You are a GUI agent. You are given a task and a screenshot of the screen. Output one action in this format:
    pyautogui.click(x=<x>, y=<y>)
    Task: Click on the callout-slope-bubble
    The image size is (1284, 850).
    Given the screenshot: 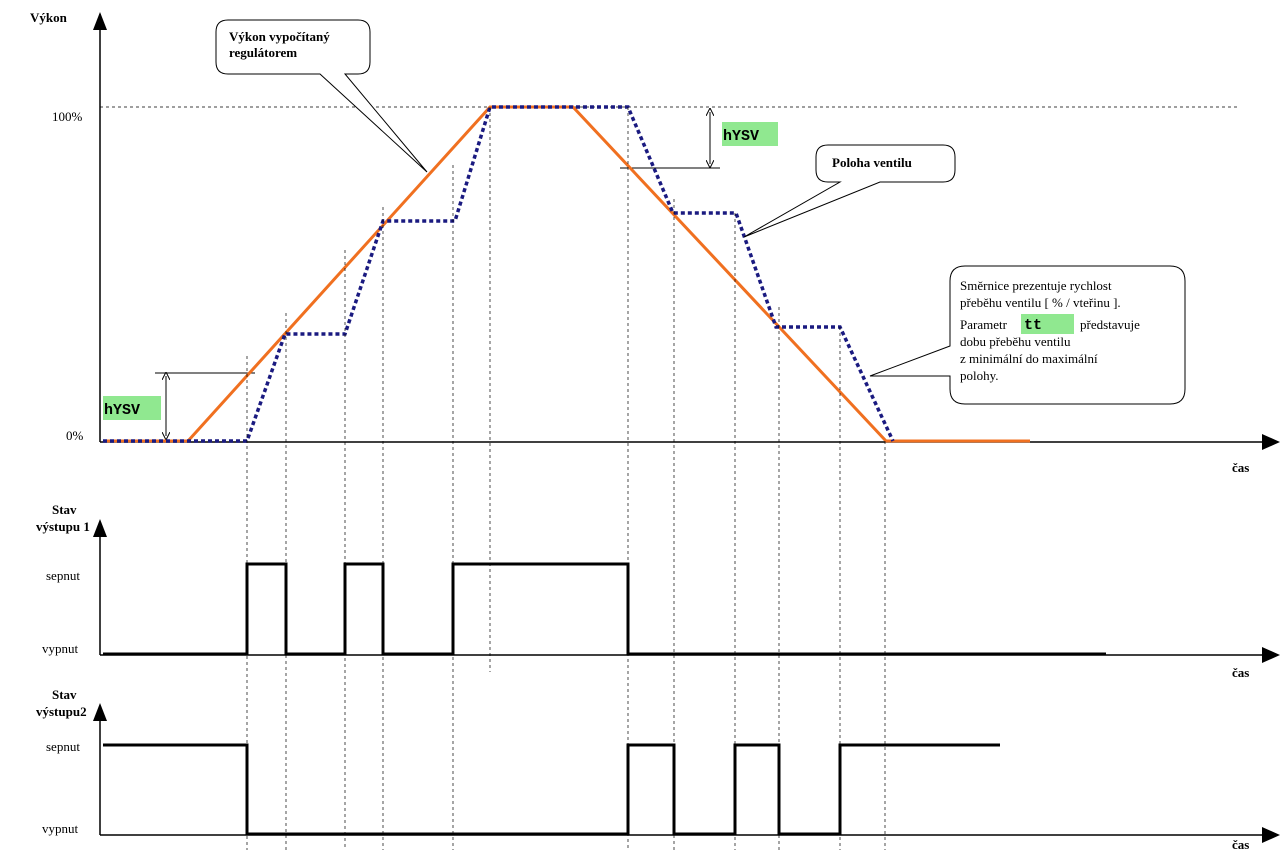 What is the action you would take?
    pyautogui.click(x=1027, y=335)
    